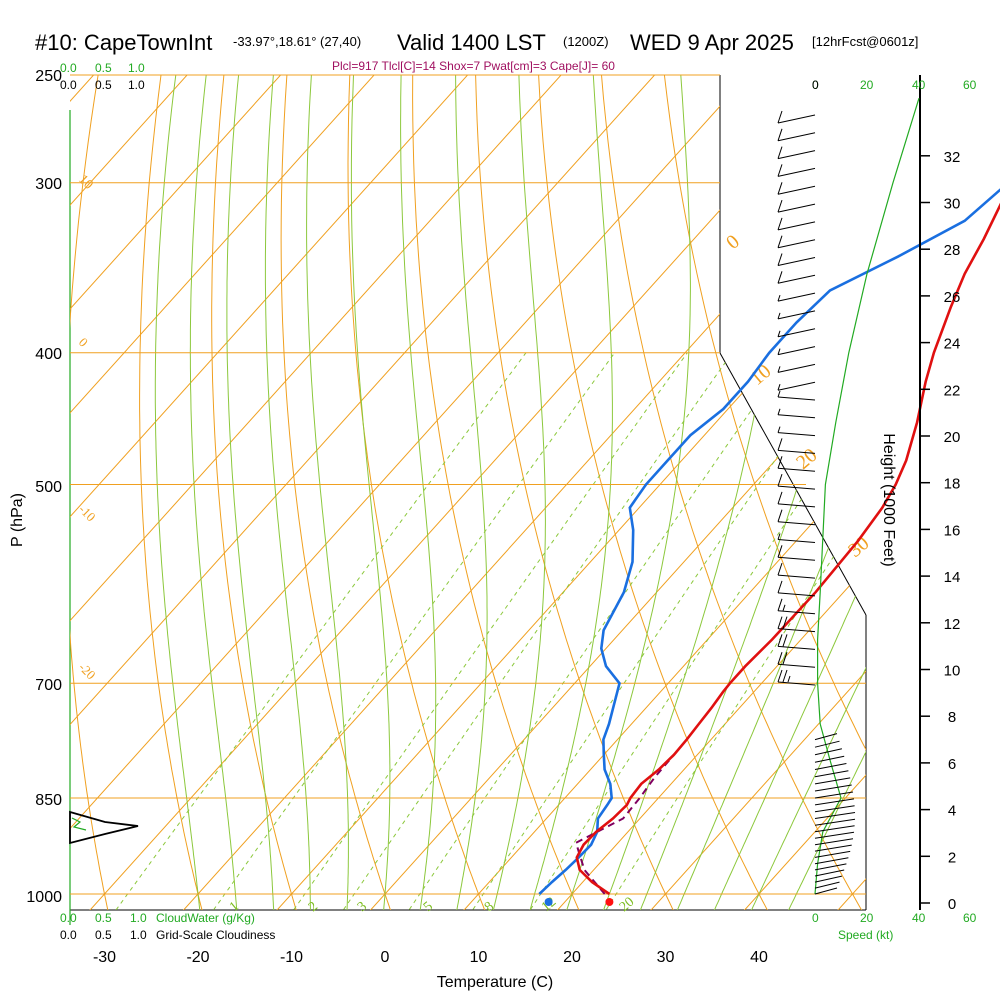  I want to click on wind-section, so click(848, 496).